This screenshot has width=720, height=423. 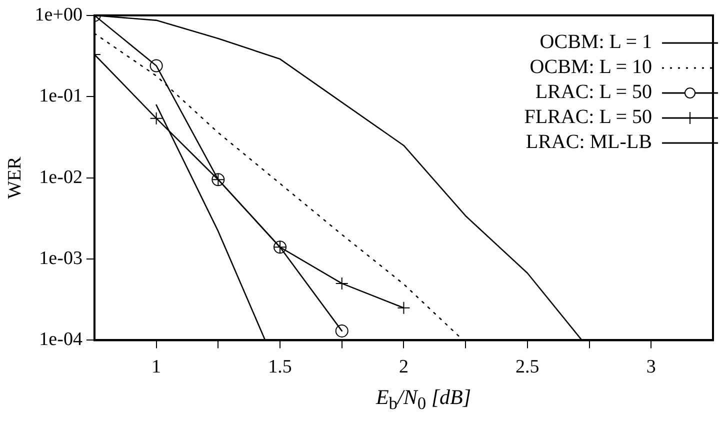 I want to click on legend-label: FLRAC: L = 50, so click(x=588, y=117).